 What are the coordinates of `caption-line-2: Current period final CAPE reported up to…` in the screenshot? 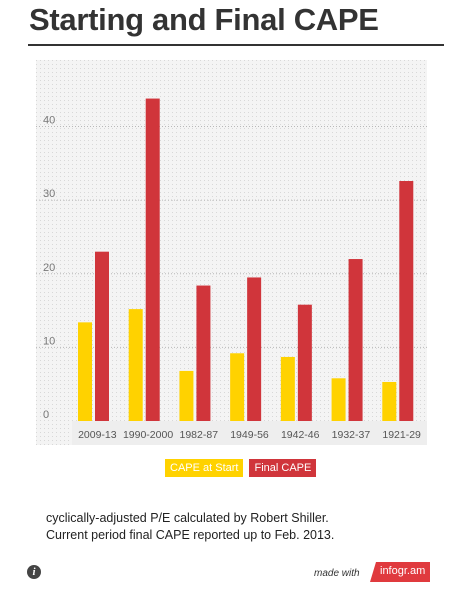 It's located at (190, 535).